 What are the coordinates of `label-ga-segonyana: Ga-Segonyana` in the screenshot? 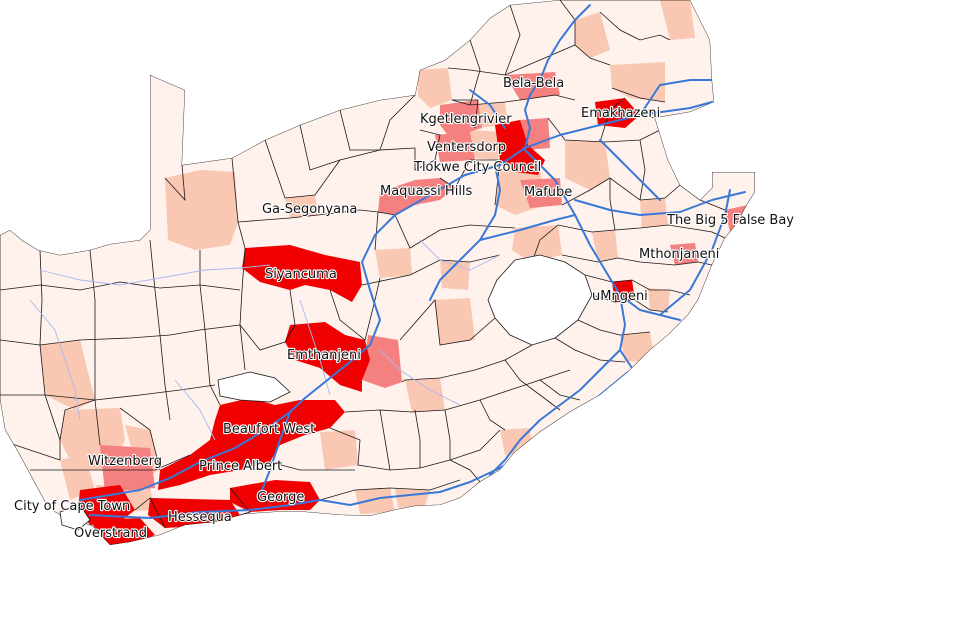 It's located at (309, 209).